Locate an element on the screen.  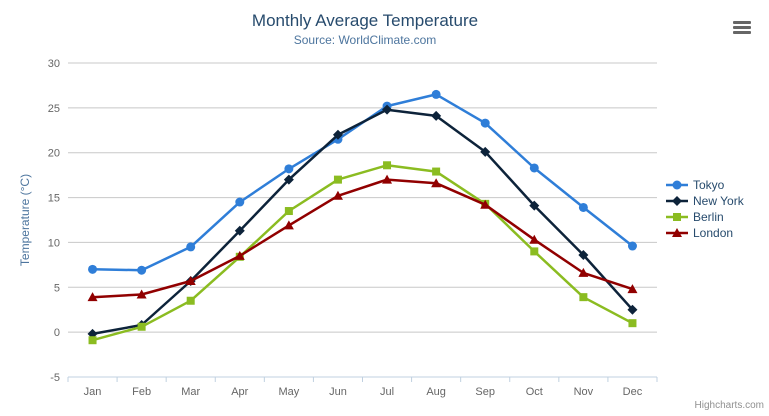
legend-marker-tokyo is located at coordinates (677, 185).